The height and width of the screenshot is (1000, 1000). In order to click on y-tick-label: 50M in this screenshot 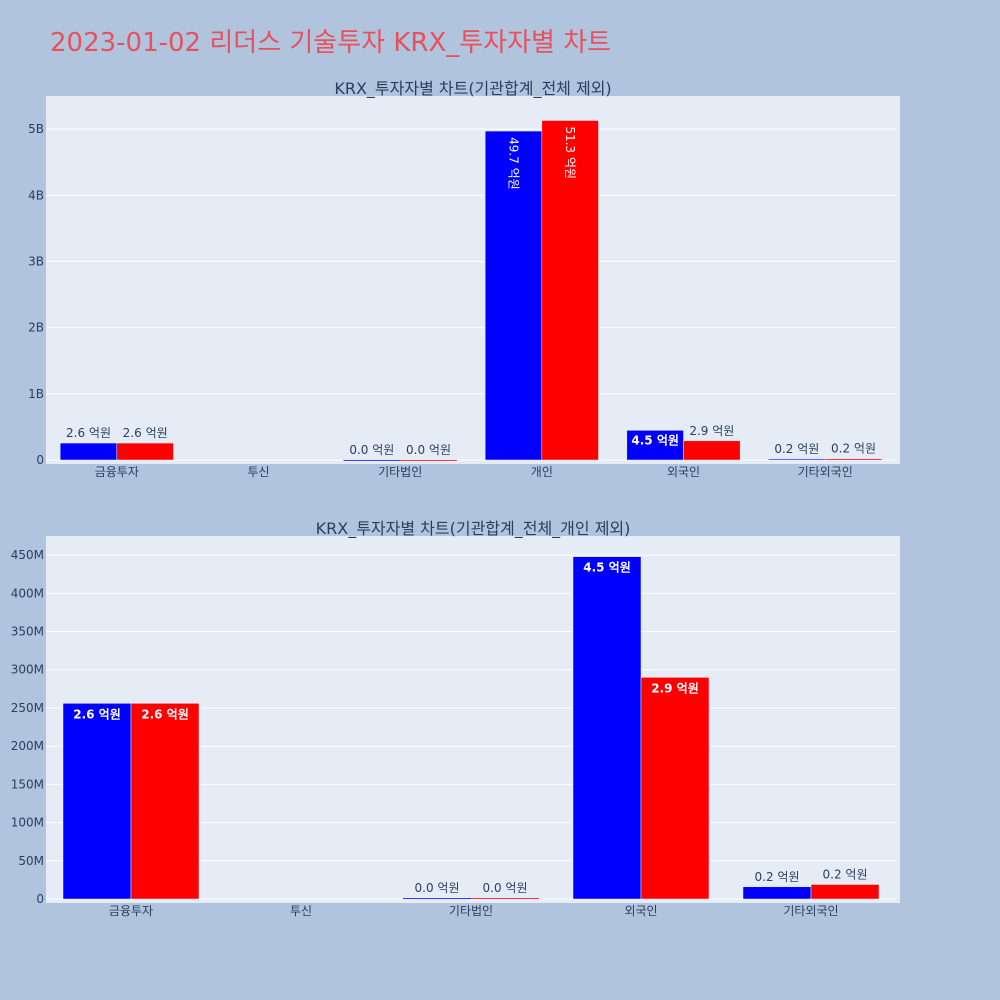, I will do `click(31, 861)`.